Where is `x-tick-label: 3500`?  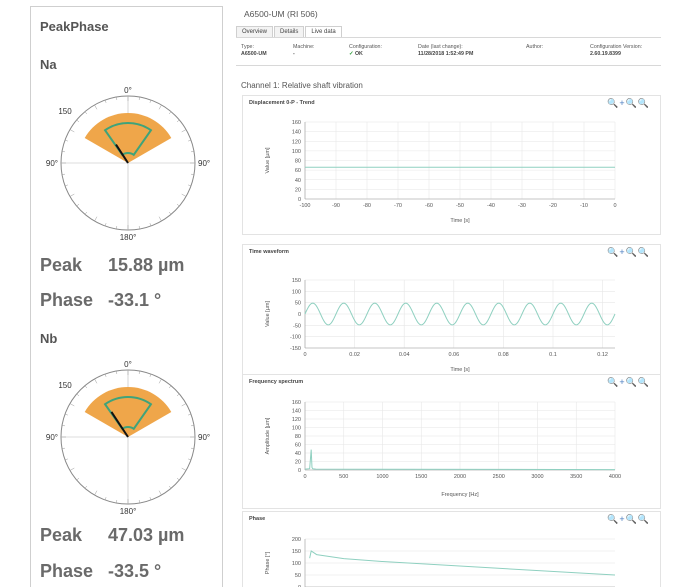 x-tick-label: 3500 is located at coordinates (576, 477).